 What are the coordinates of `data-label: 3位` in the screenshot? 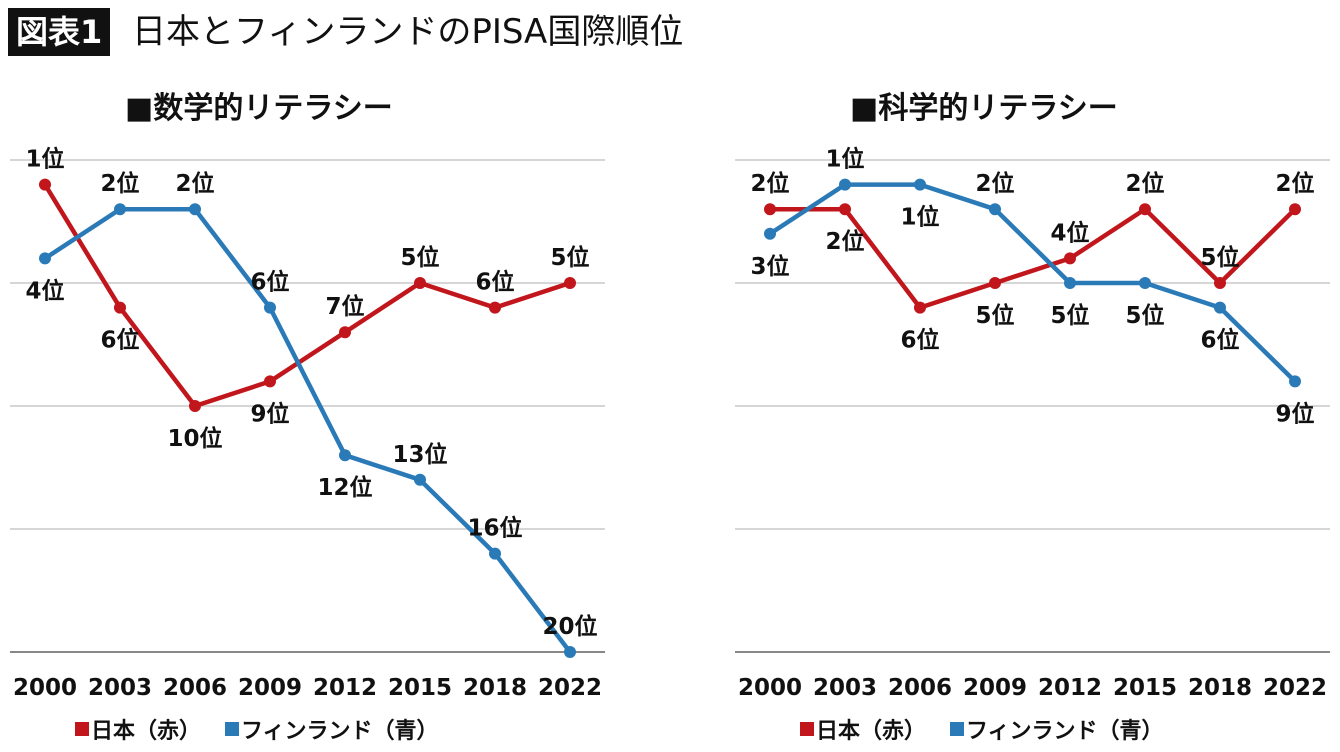 It's located at (769, 266).